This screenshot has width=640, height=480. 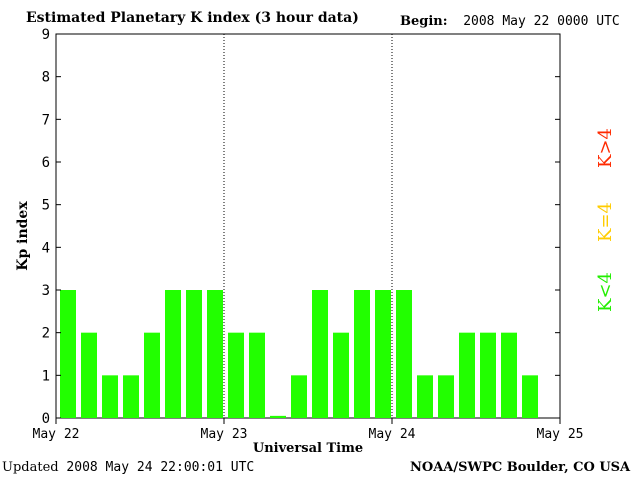 I want to click on x-tick-label: May 23, so click(x=224, y=434).